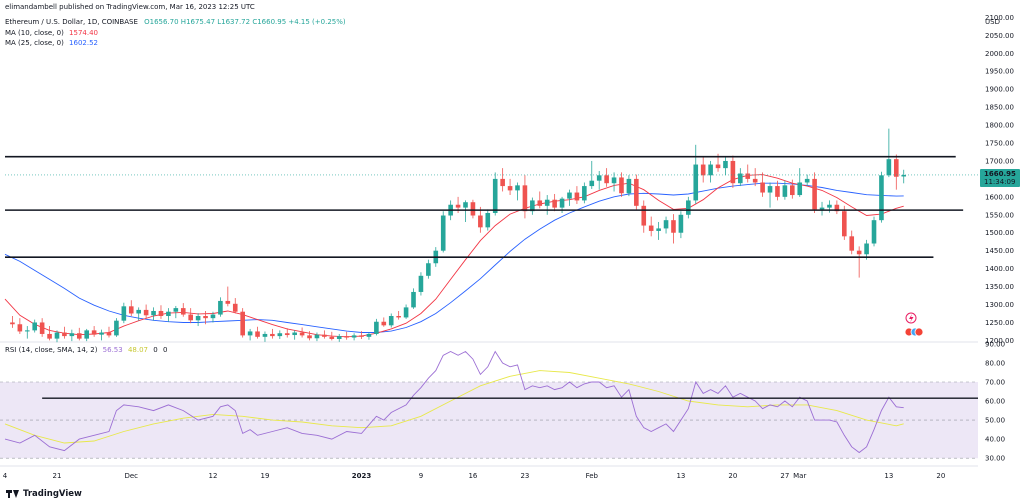 The width and height of the screenshot is (1024, 503). What do you see at coordinates (784, 476) in the screenshot?
I see `x-tick-label: 27` at bounding box center [784, 476].